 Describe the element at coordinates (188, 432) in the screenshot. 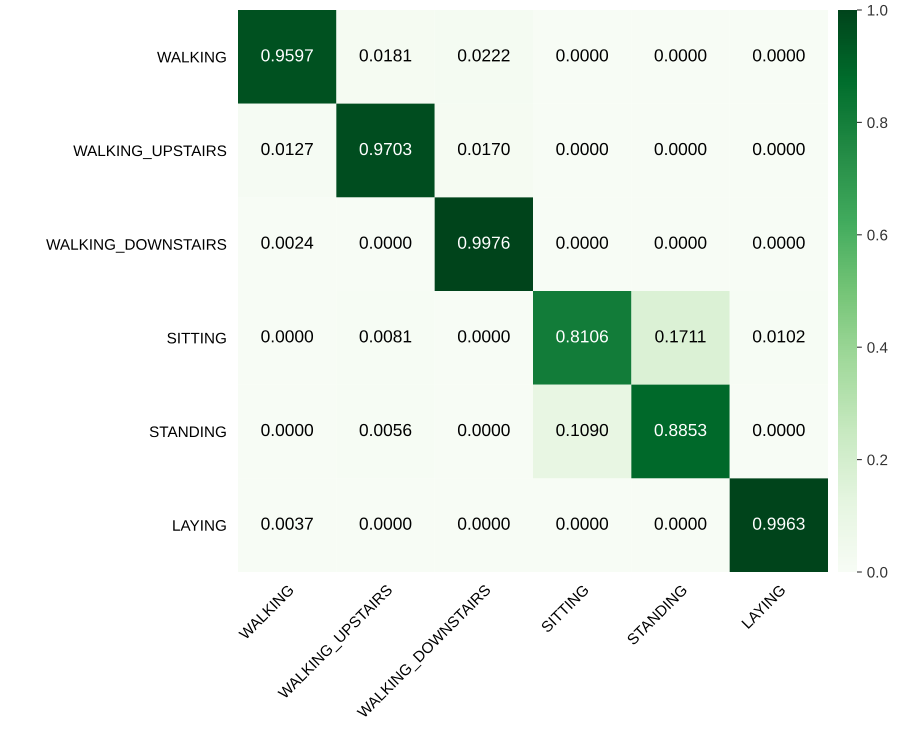

I see `y-tick-label: STANDING` at that location.